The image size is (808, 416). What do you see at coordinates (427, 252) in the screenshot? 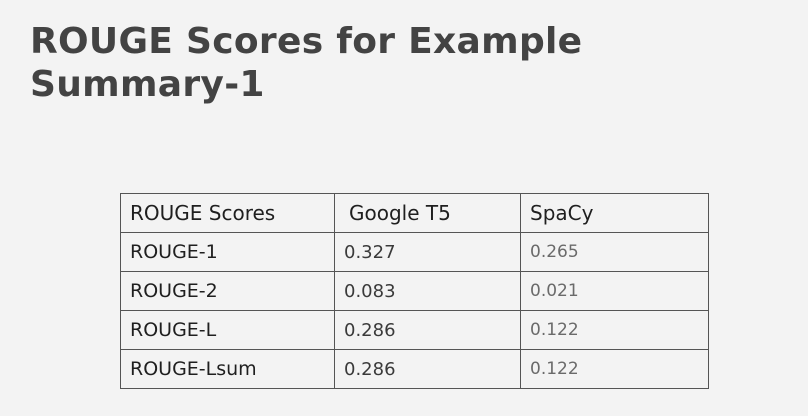
I see `google-t5-score-cell: 0.327` at bounding box center [427, 252].